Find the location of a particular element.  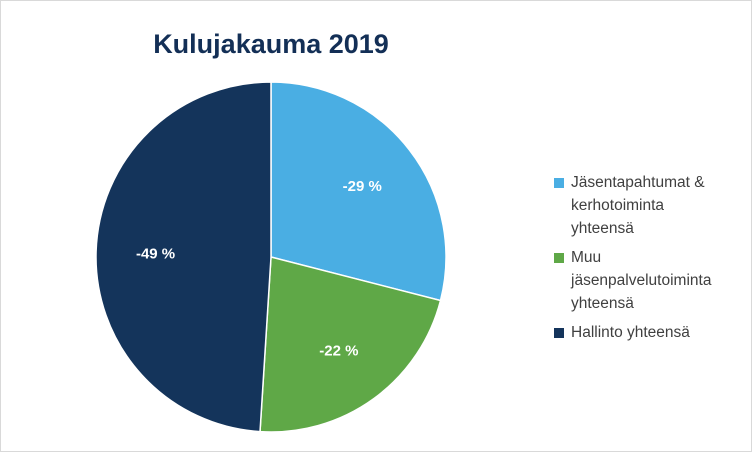

data-label-jasentapahtumat: -29 % is located at coordinates (362, 186).